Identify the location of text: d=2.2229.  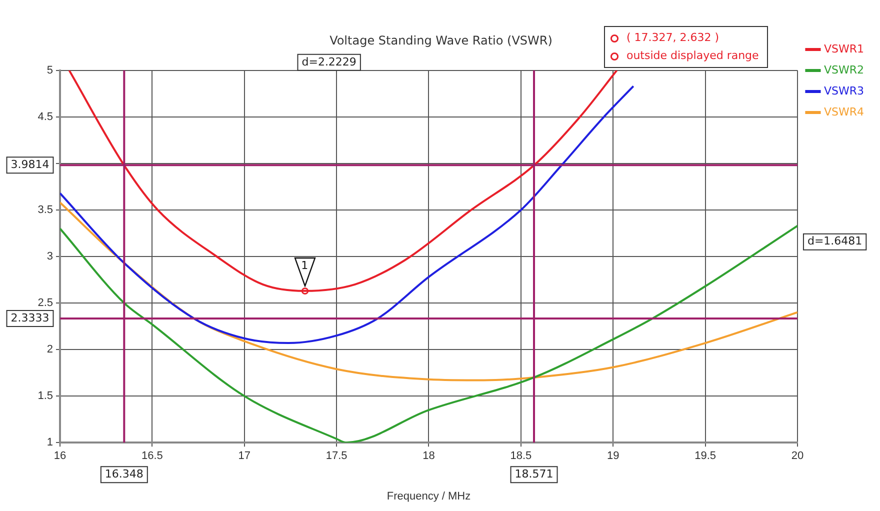
(329, 61).